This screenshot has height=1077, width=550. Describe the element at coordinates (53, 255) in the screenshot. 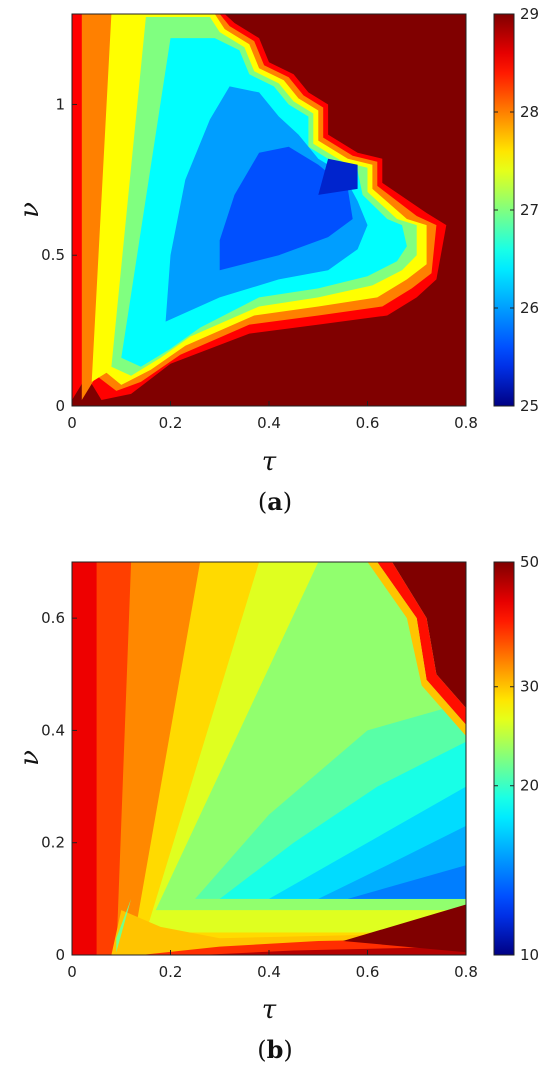

I see `panel-a-y-tick-label-1: 0.5` at that location.